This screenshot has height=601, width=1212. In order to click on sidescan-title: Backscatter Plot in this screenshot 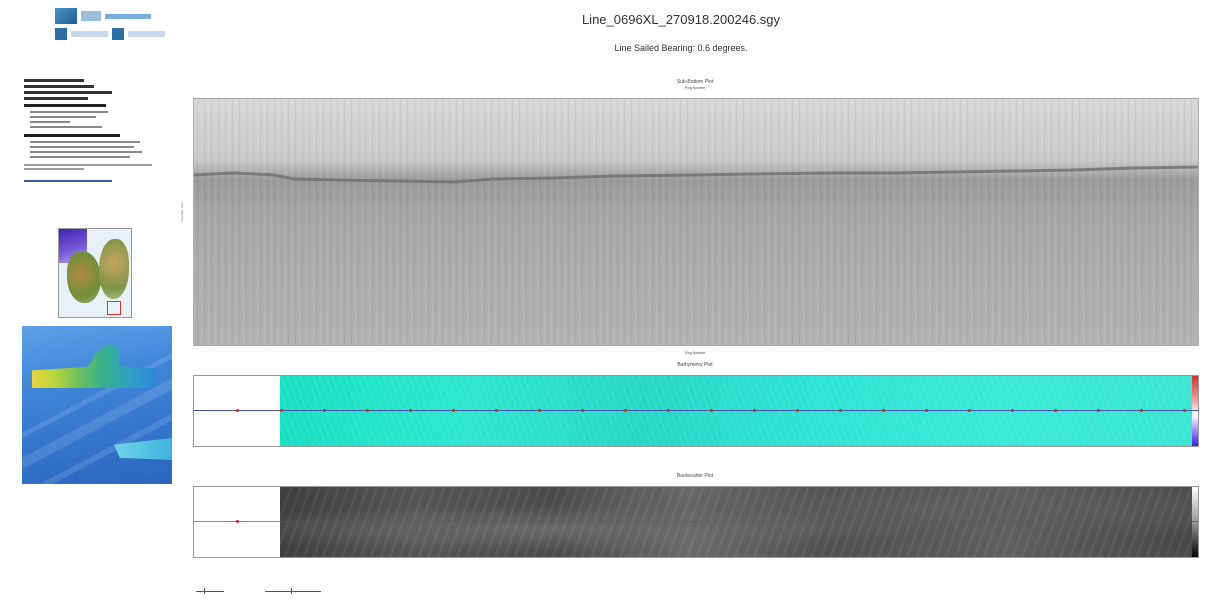, I will do `click(695, 476)`.